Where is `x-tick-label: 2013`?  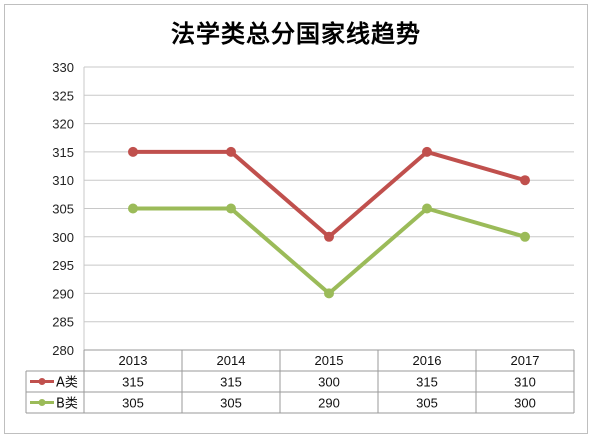 x-tick-label: 2013 is located at coordinates (133, 360).